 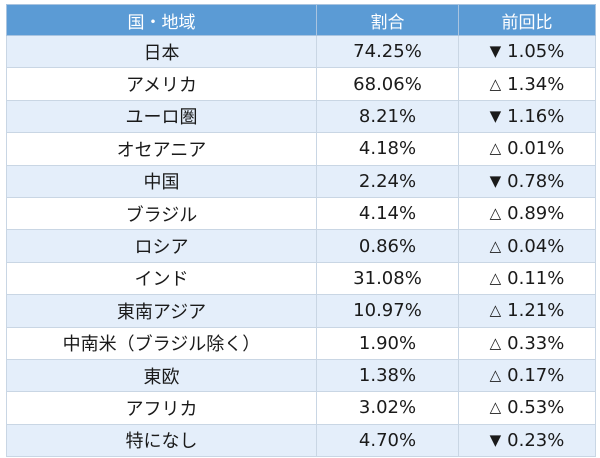 I want to click on table-row: オセアニア 4.18% △ 0.01%, so click(x=301, y=149).